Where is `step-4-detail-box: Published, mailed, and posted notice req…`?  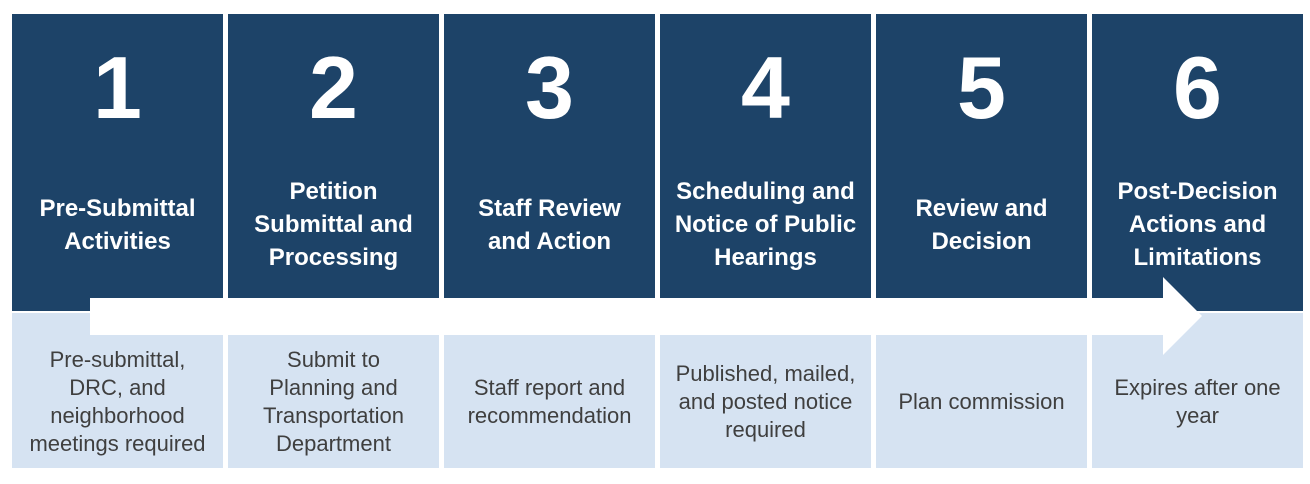
step-4-detail-box: Published, mailed, and posted notice req… is located at coordinates (765, 390).